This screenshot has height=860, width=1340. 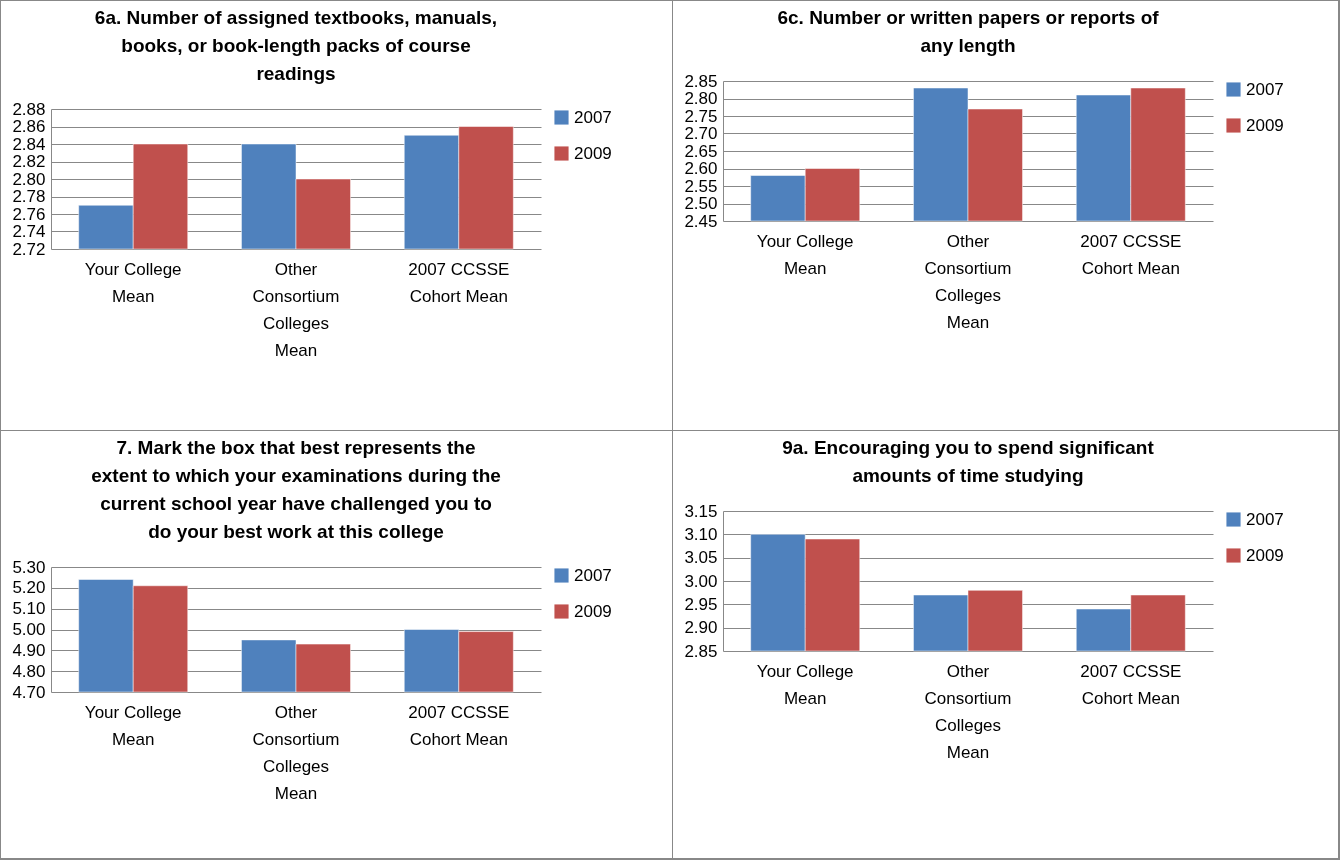 I want to click on y-tick-label: 3.15, so click(x=701, y=511).